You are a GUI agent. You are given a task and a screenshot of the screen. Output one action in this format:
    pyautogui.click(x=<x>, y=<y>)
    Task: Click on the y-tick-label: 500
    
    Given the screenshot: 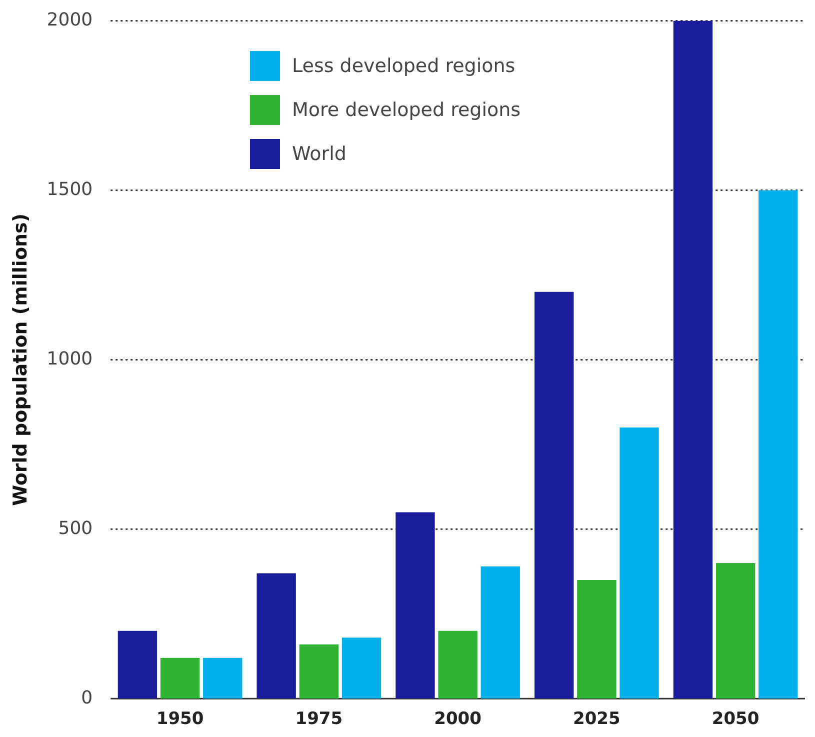 What is the action you would take?
    pyautogui.click(x=75, y=528)
    